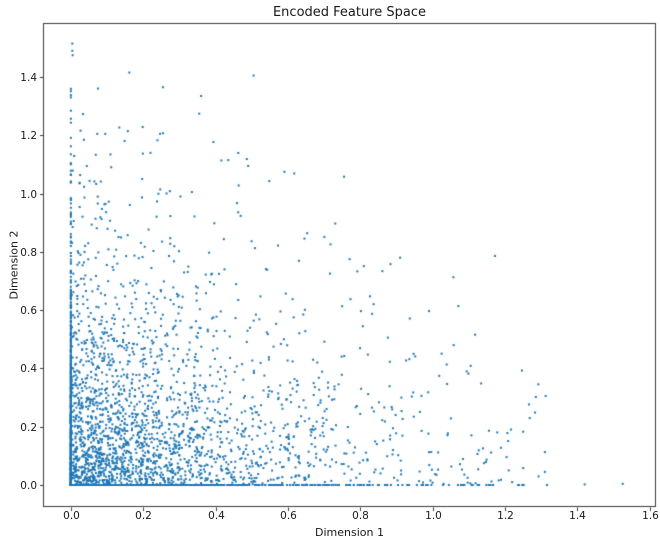  Describe the element at coordinates (216, 516) in the screenshot. I see `x-tick-label: 0.4` at that location.